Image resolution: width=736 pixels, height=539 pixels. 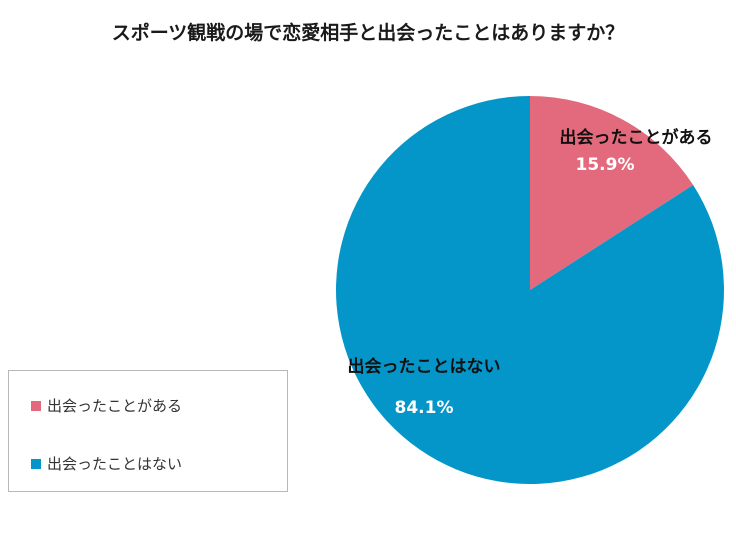 What do you see at coordinates (36, 405) in the screenshot?
I see `legend-swatch-met` at bounding box center [36, 405].